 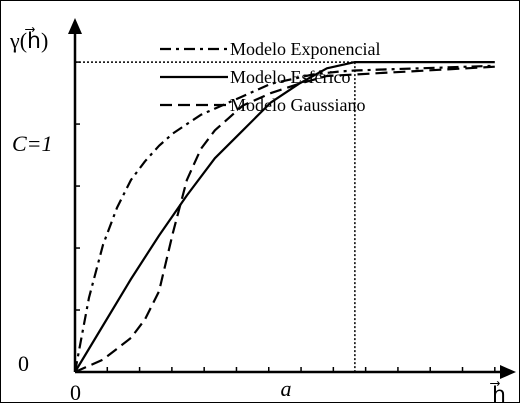 What do you see at coordinates (28, 40) in the screenshot?
I see `y-axis-label: γ(h⃗)` at bounding box center [28, 40].